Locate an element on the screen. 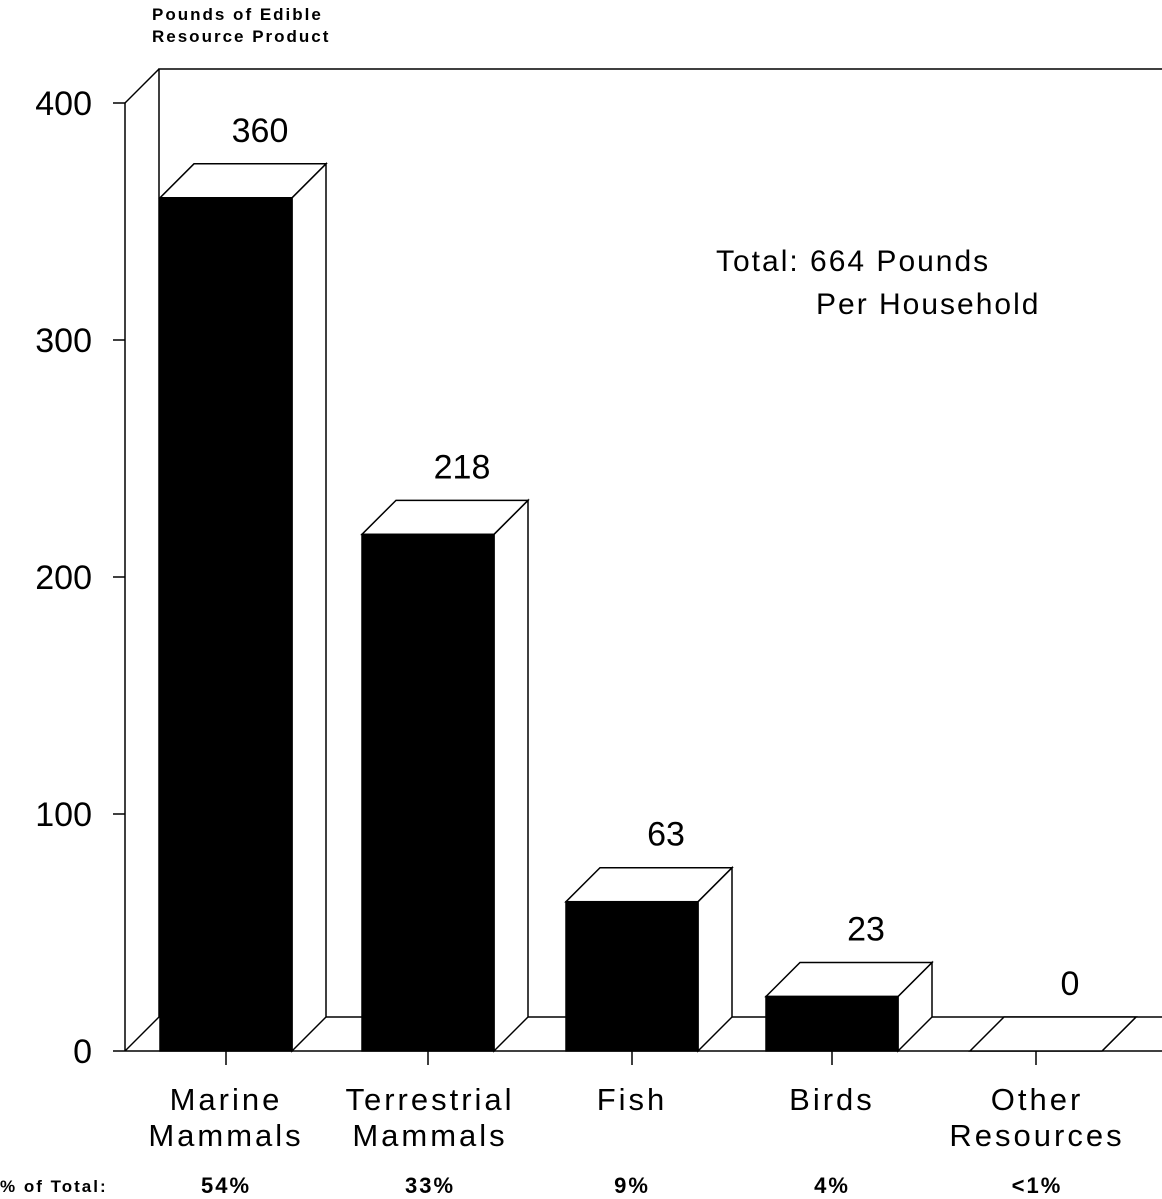  y-axis-depth-edge is located at coordinates (142, 86).